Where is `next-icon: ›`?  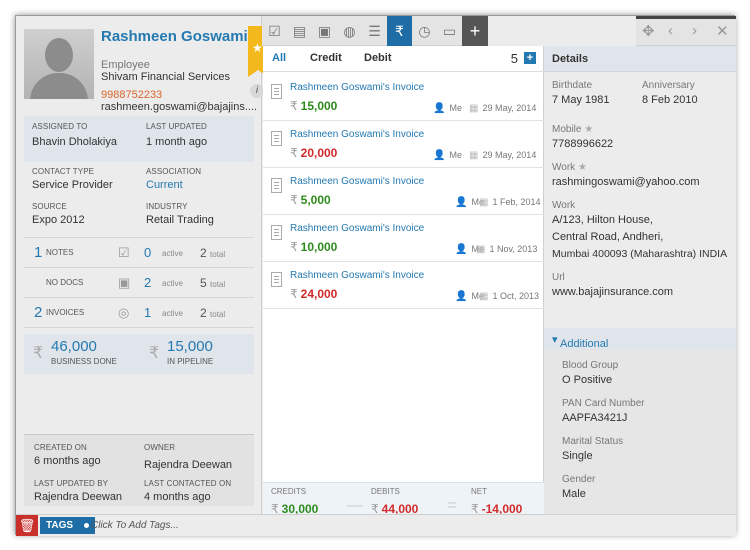 next-icon: › is located at coordinates (694, 30).